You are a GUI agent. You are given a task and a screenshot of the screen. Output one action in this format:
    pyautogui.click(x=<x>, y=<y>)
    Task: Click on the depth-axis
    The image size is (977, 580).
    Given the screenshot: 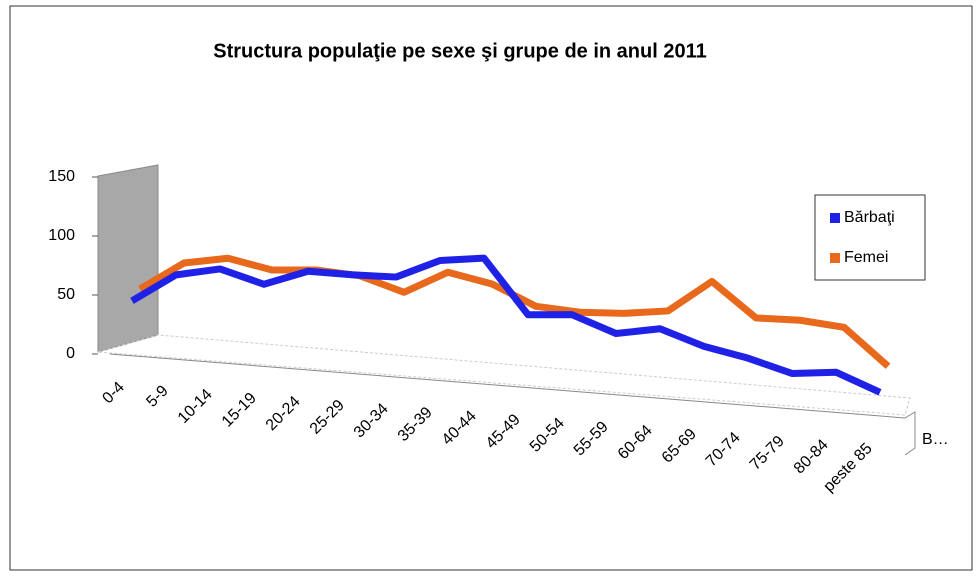 What is the action you would take?
    pyautogui.click(x=910, y=433)
    